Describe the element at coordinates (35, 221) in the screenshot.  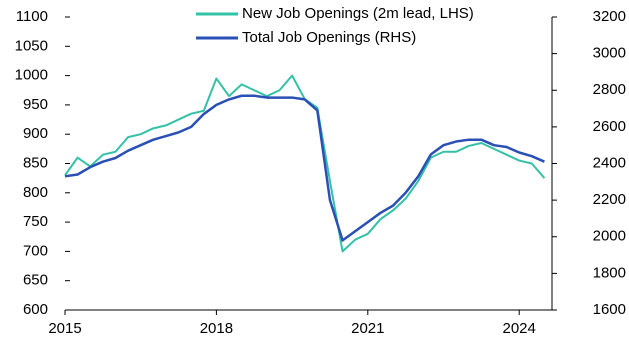
I see `y-tick-label: 750` at that location.